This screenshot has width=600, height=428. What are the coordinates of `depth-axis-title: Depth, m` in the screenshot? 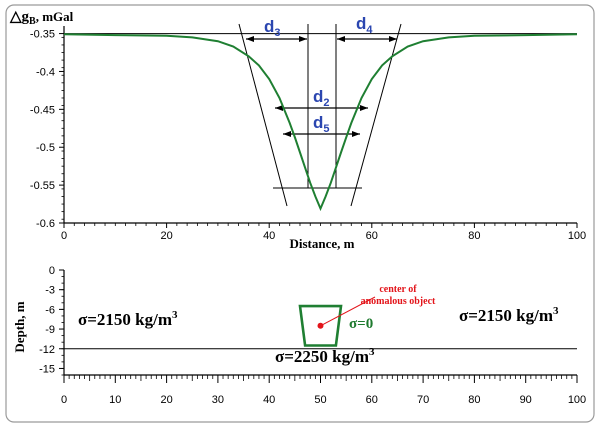 It's located at (19, 326).